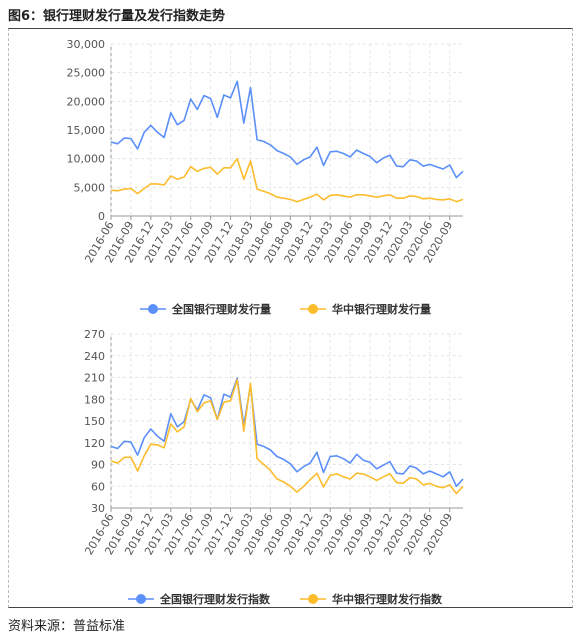 The height and width of the screenshot is (637, 582). Describe the element at coordinates (98, 508) in the screenshot. I see `y-tick-label: 30` at that location.